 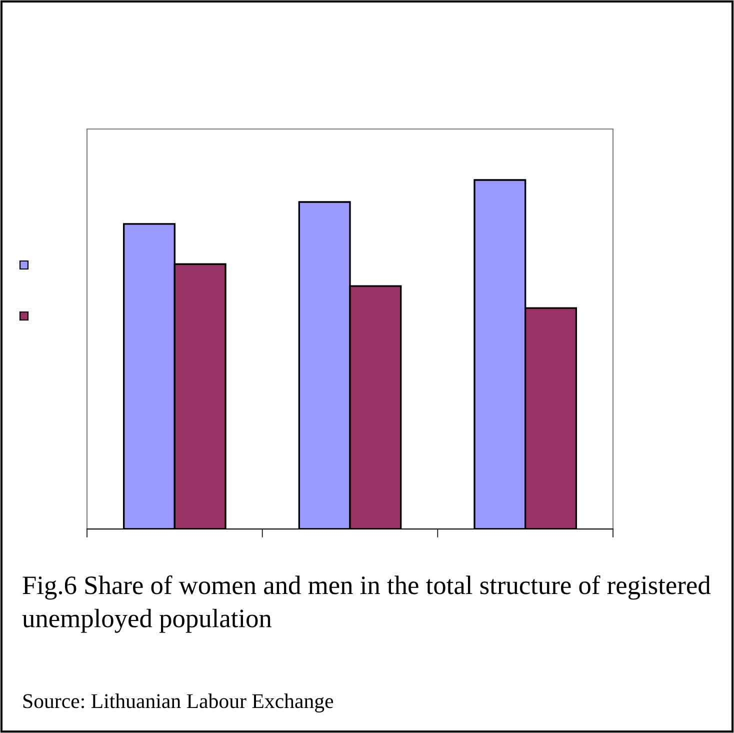 I want to click on source-note: Source: Lithuanian Labour Exchange, so click(x=178, y=703).